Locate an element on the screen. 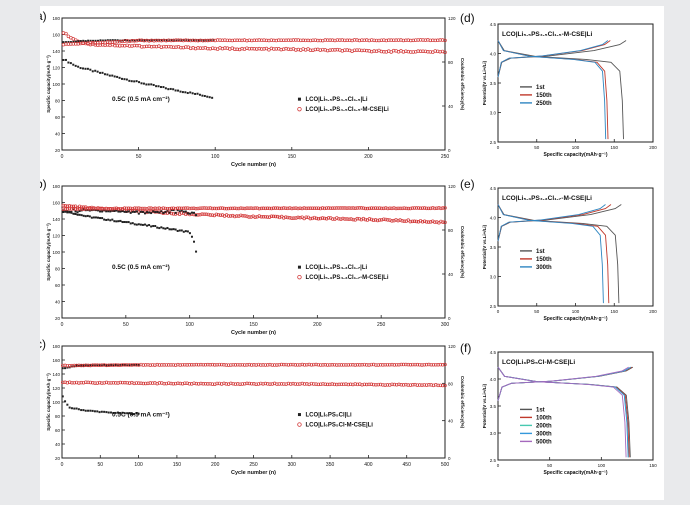 This screenshot has height=505, width=690. x-tick-label: 100 is located at coordinates (189, 325).